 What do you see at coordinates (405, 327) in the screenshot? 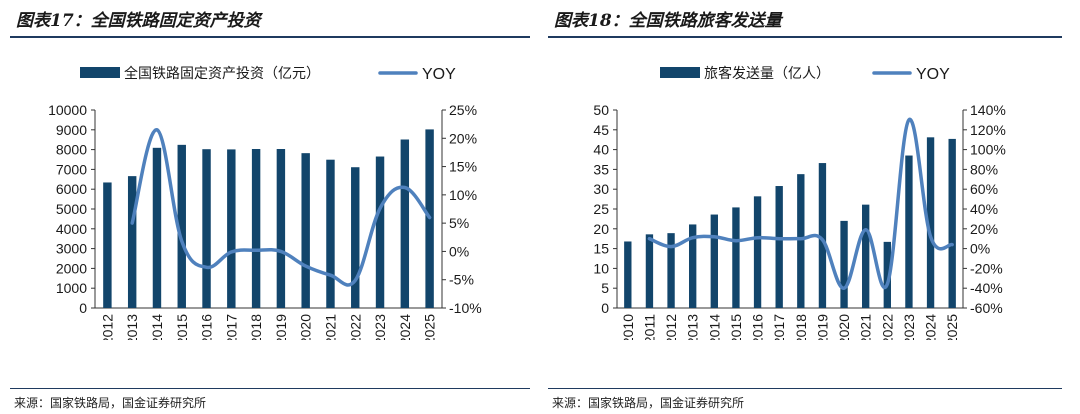
I see `x-tick-label: 2024` at bounding box center [405, 327].